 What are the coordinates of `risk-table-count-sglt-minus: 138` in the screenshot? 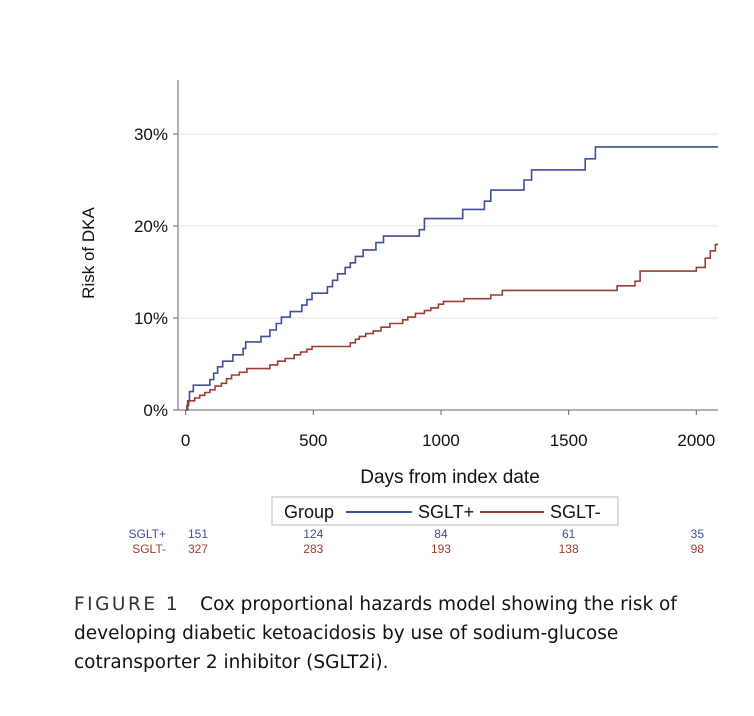 It's located at (569, 549).